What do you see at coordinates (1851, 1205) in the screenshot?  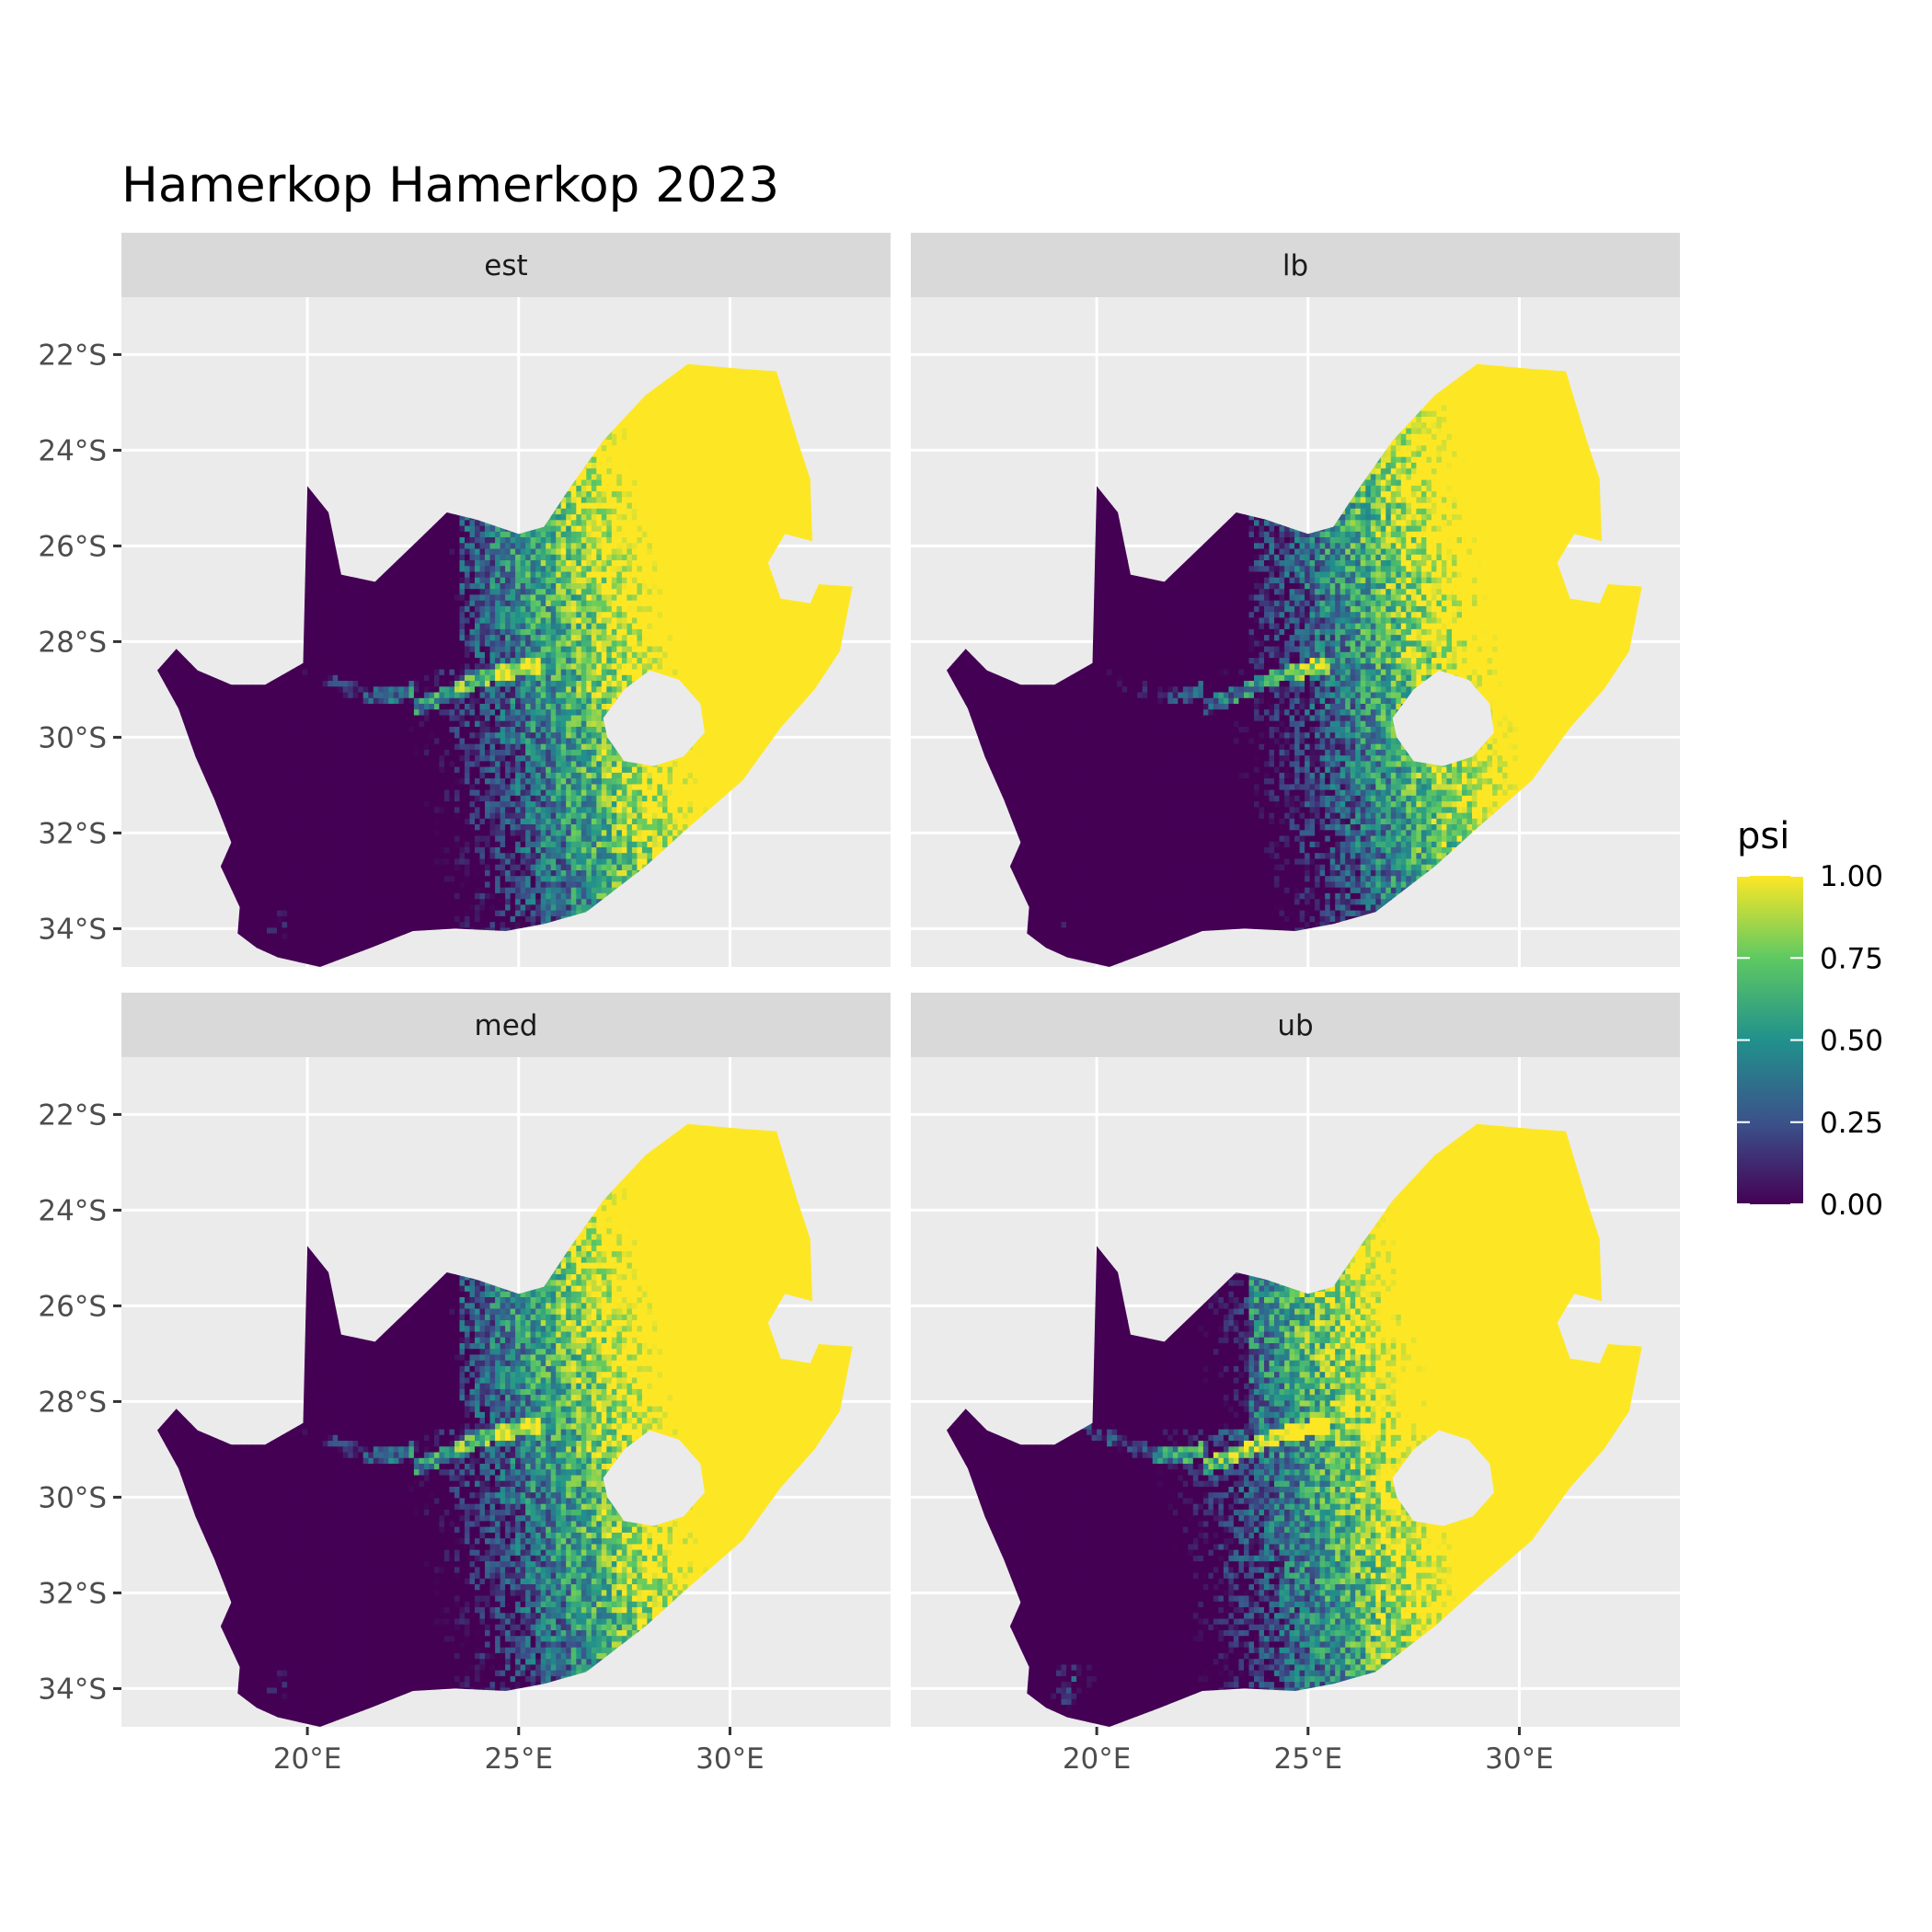 I see `legend-tick-label: 0.00` at bounding box center [1851, 1205].